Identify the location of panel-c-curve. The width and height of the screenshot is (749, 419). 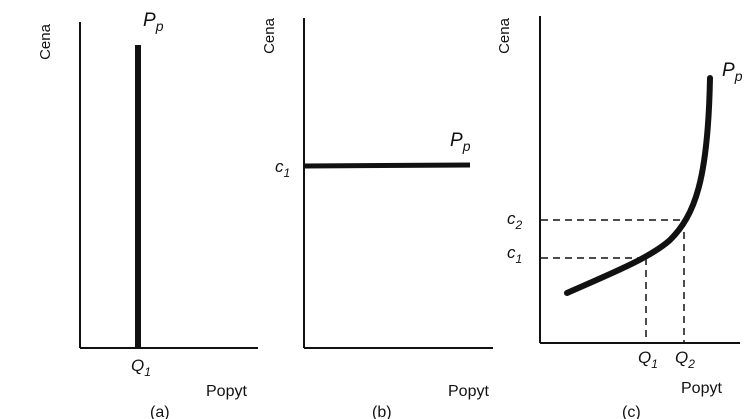
(638, 185).